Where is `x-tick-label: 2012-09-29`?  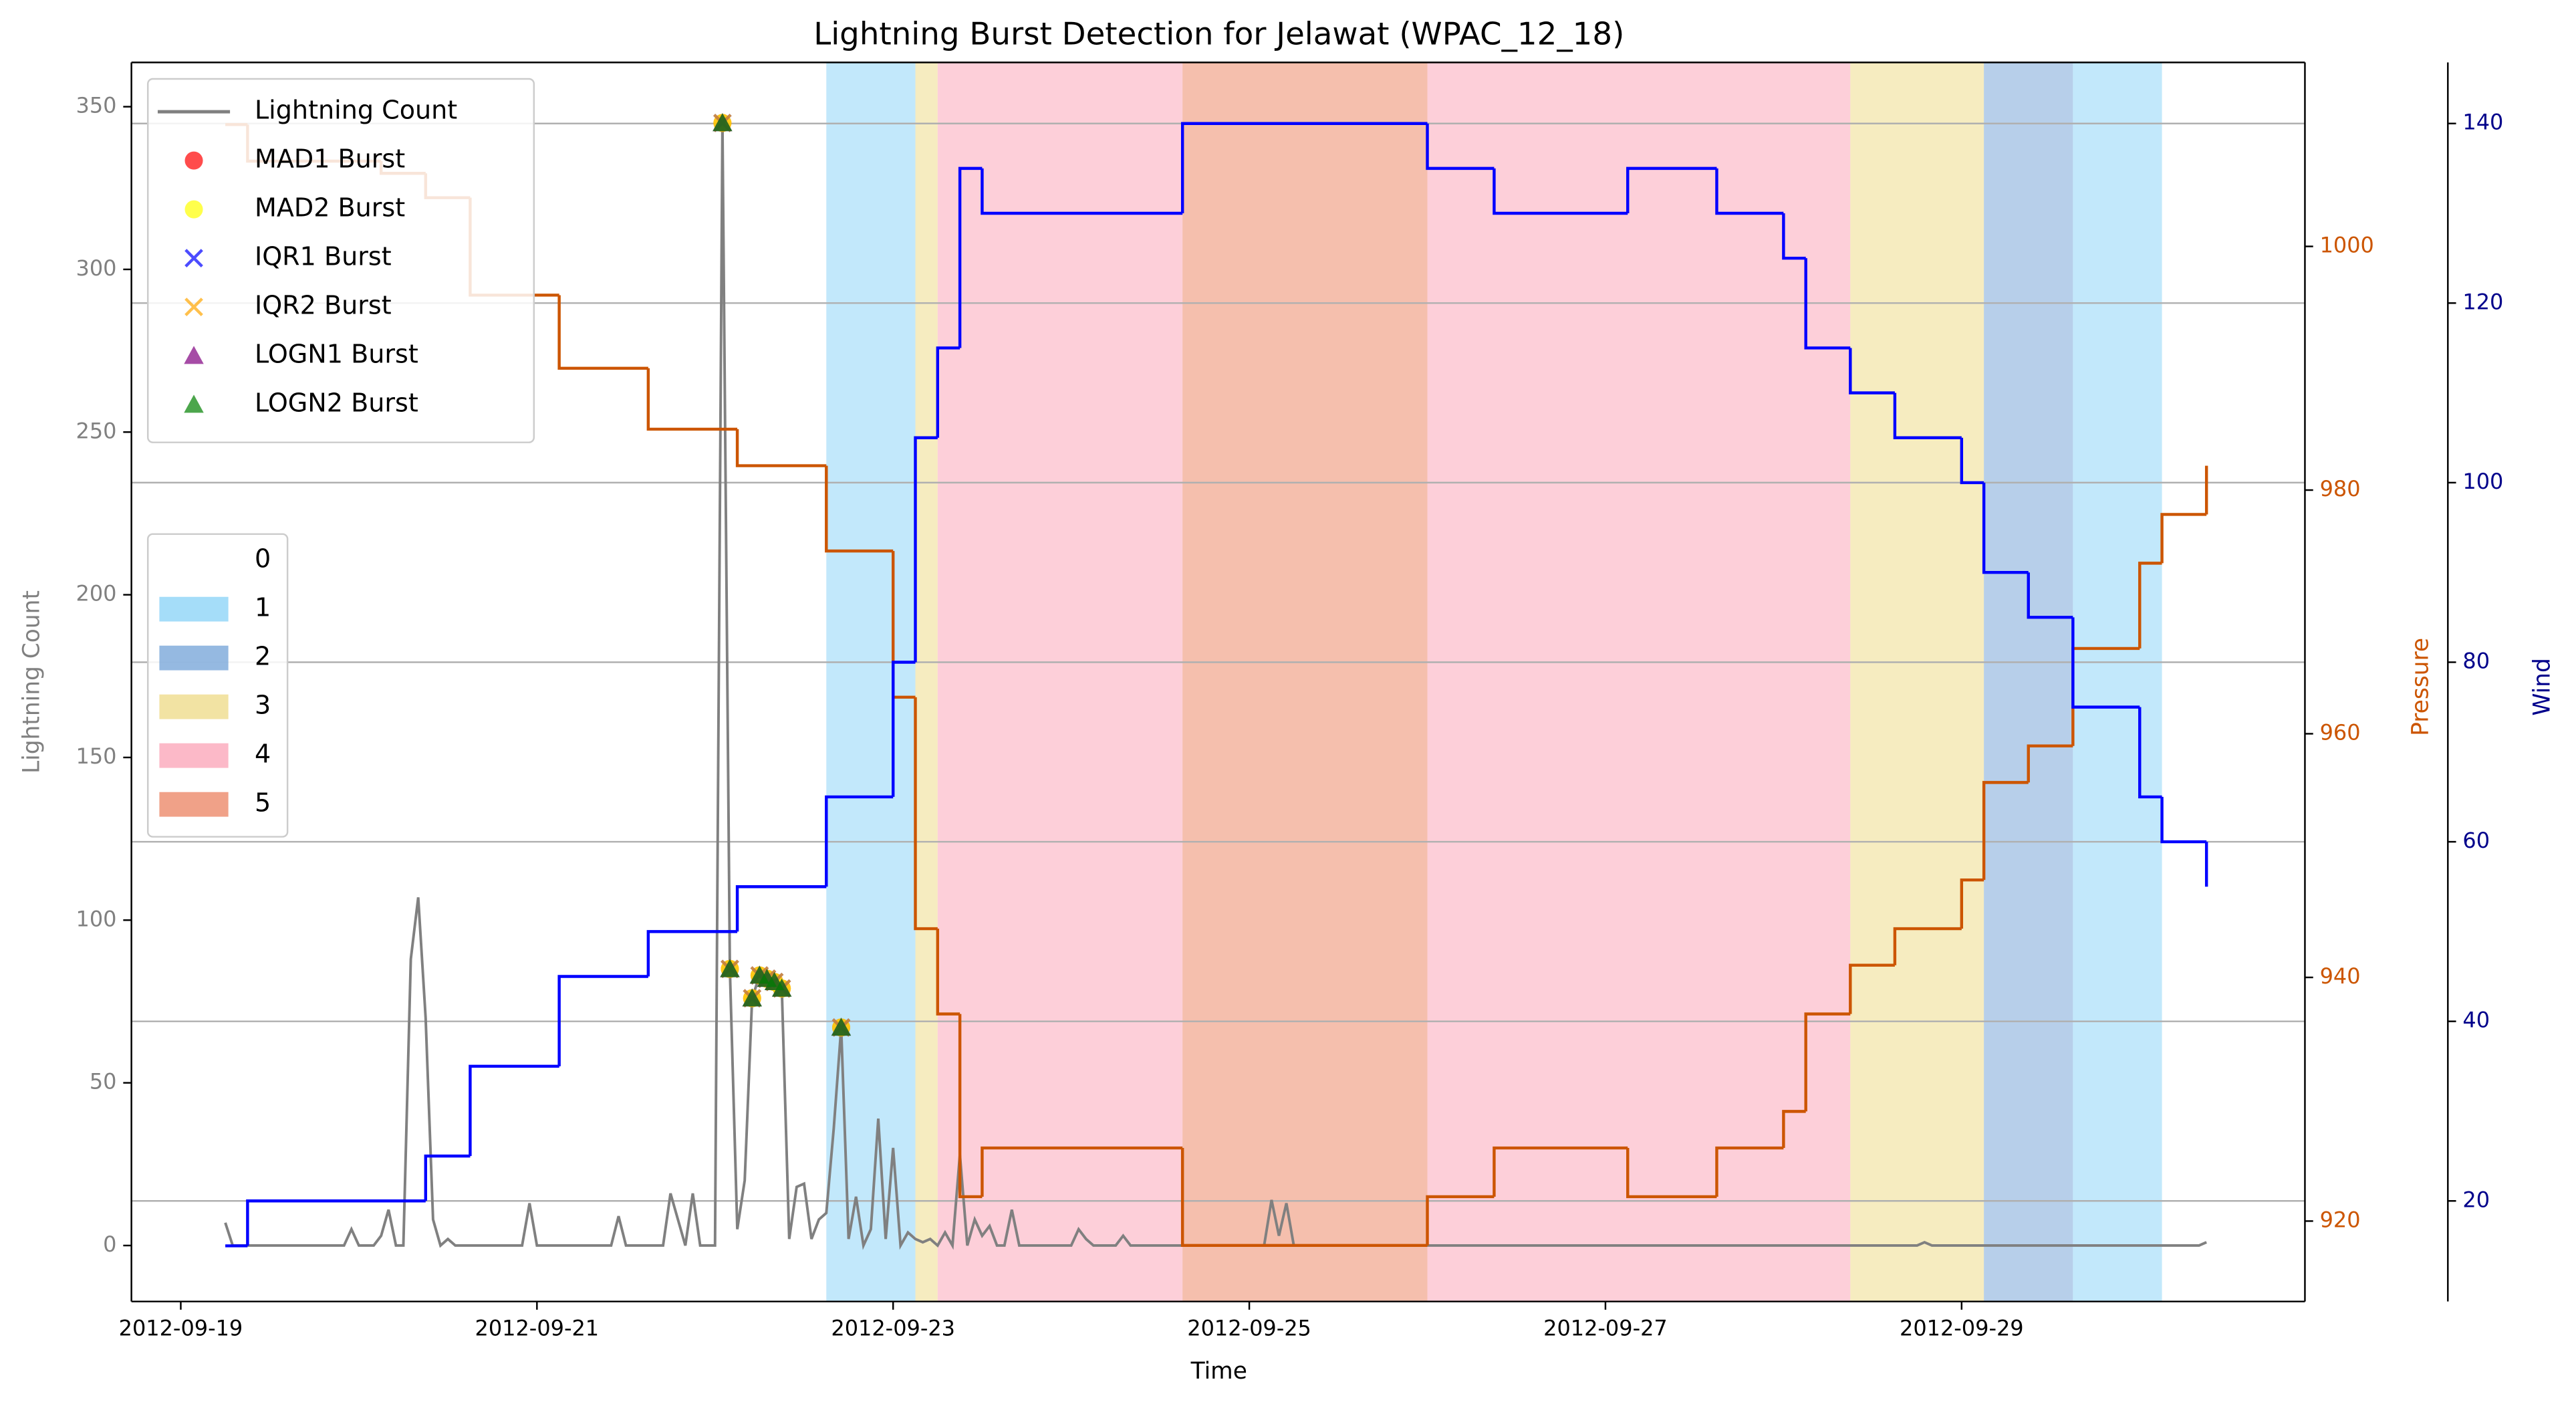
x-tick-label: 2012-09-29 is located at coordinates (1962, 1327).